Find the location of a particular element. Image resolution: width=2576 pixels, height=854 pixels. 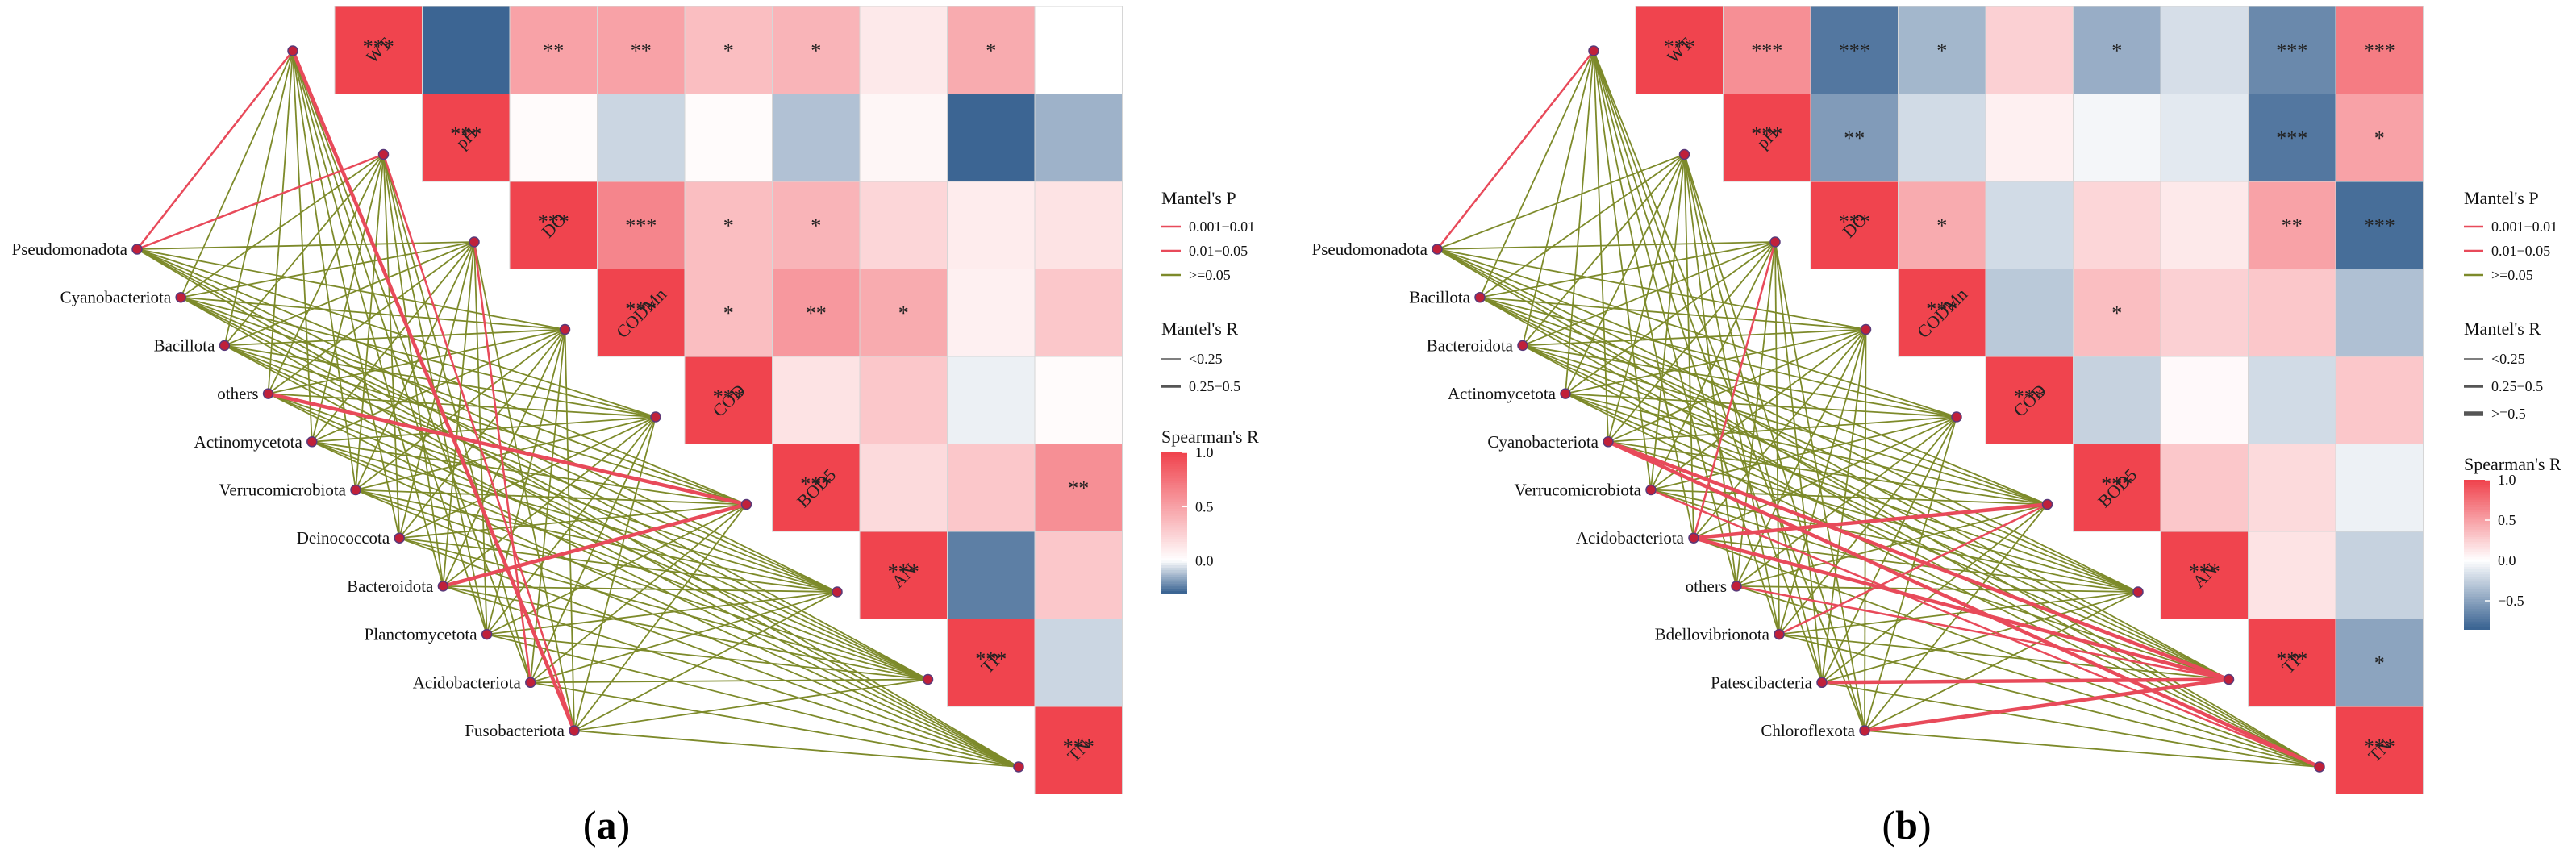

legend-item: 0.001−0.01 is located at coordinates (1222, 227).